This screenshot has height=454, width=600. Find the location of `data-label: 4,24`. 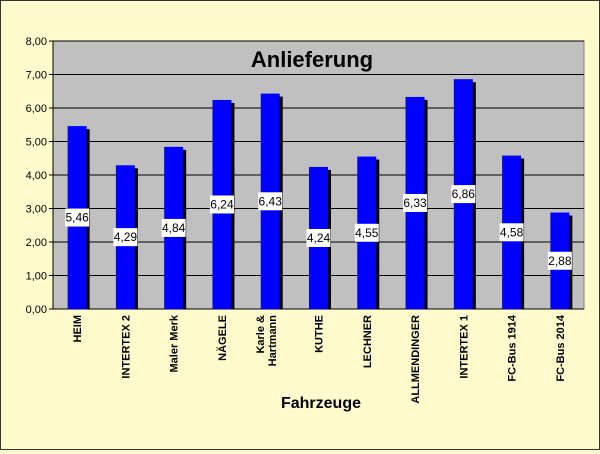

data-label: 4,24 is located at coordinates (319, 238).